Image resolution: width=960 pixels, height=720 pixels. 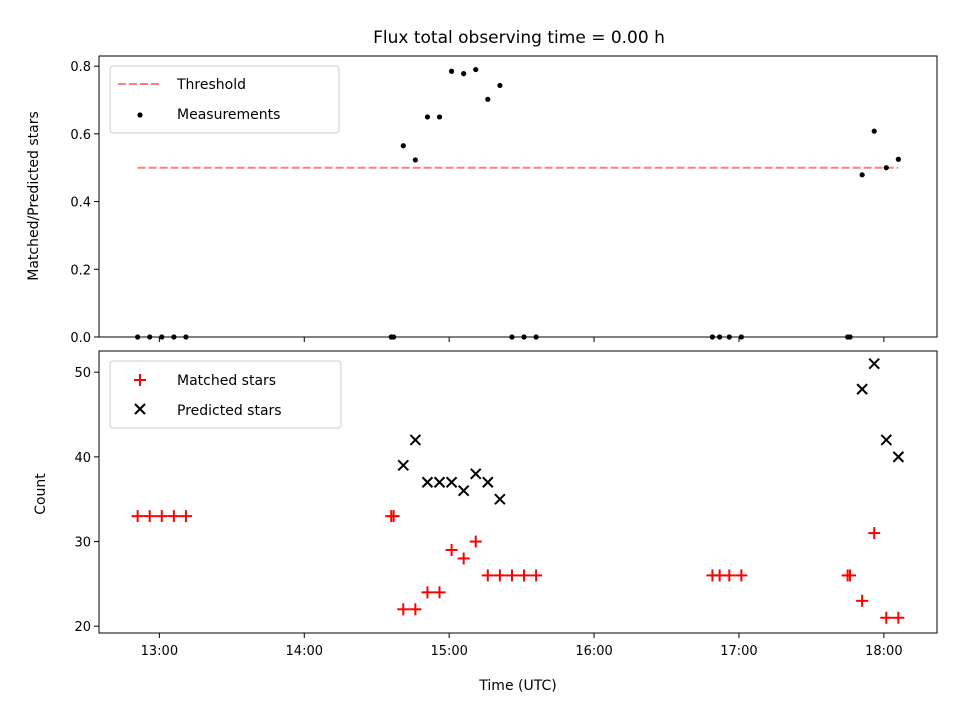 What do you see at coordinates (159, 651) in the screenshot?
I see `x-tick-label: 13:00` at bounding box center [159, 651].